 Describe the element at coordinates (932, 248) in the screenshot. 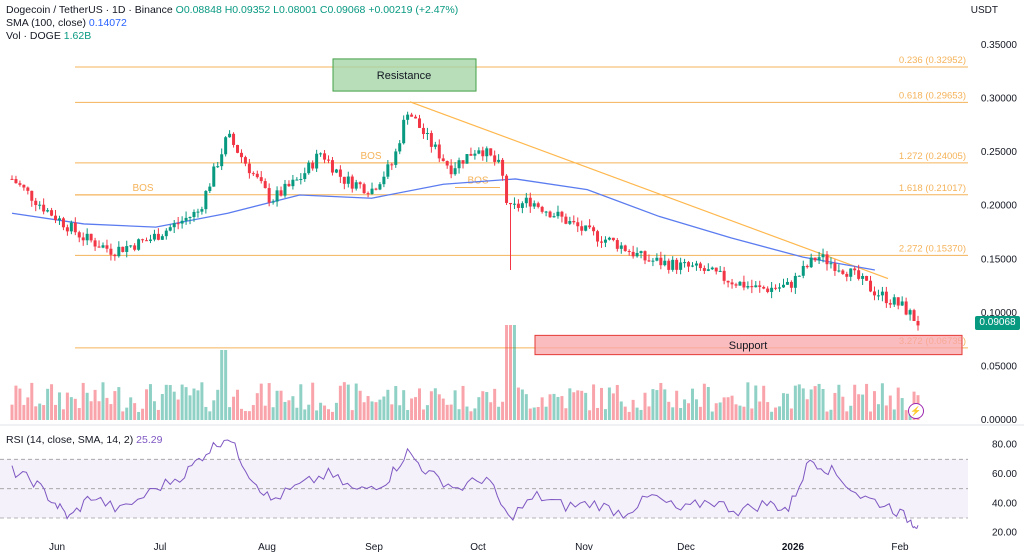

I see `fib-level-label: 2.272 (0.15370)` at that location.